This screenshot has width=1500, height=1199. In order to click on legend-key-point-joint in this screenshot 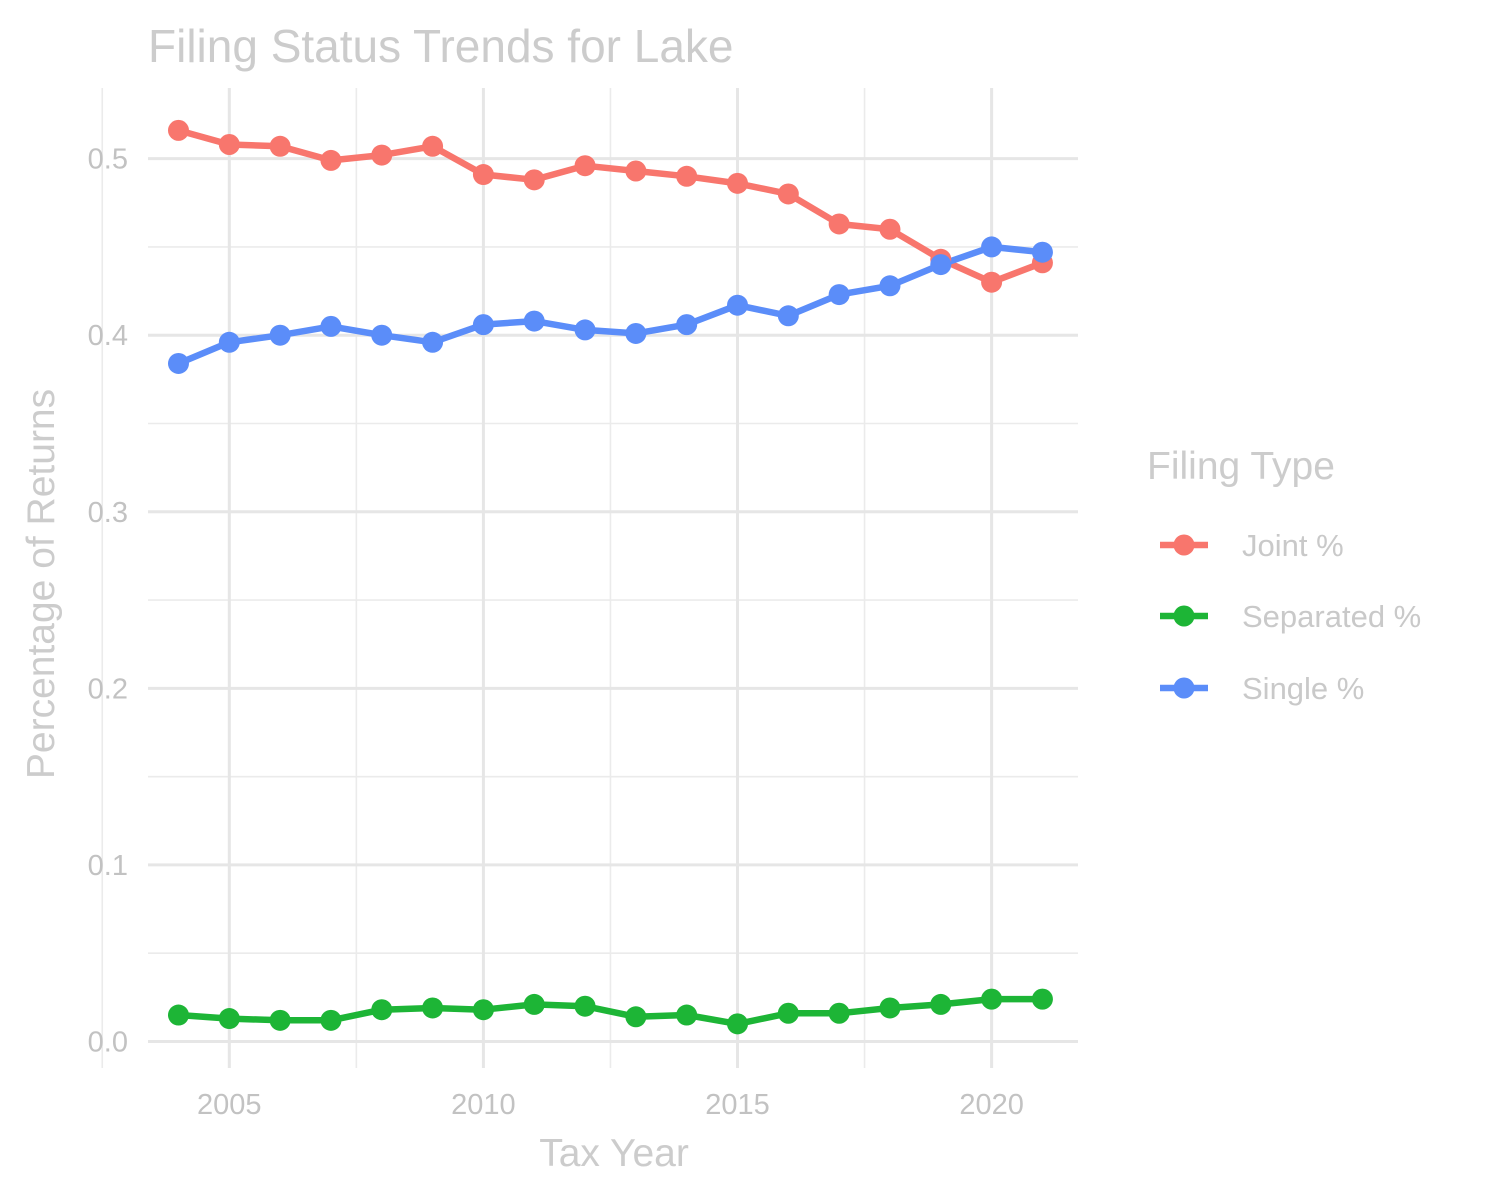, I will do `click(1184, 545)`.